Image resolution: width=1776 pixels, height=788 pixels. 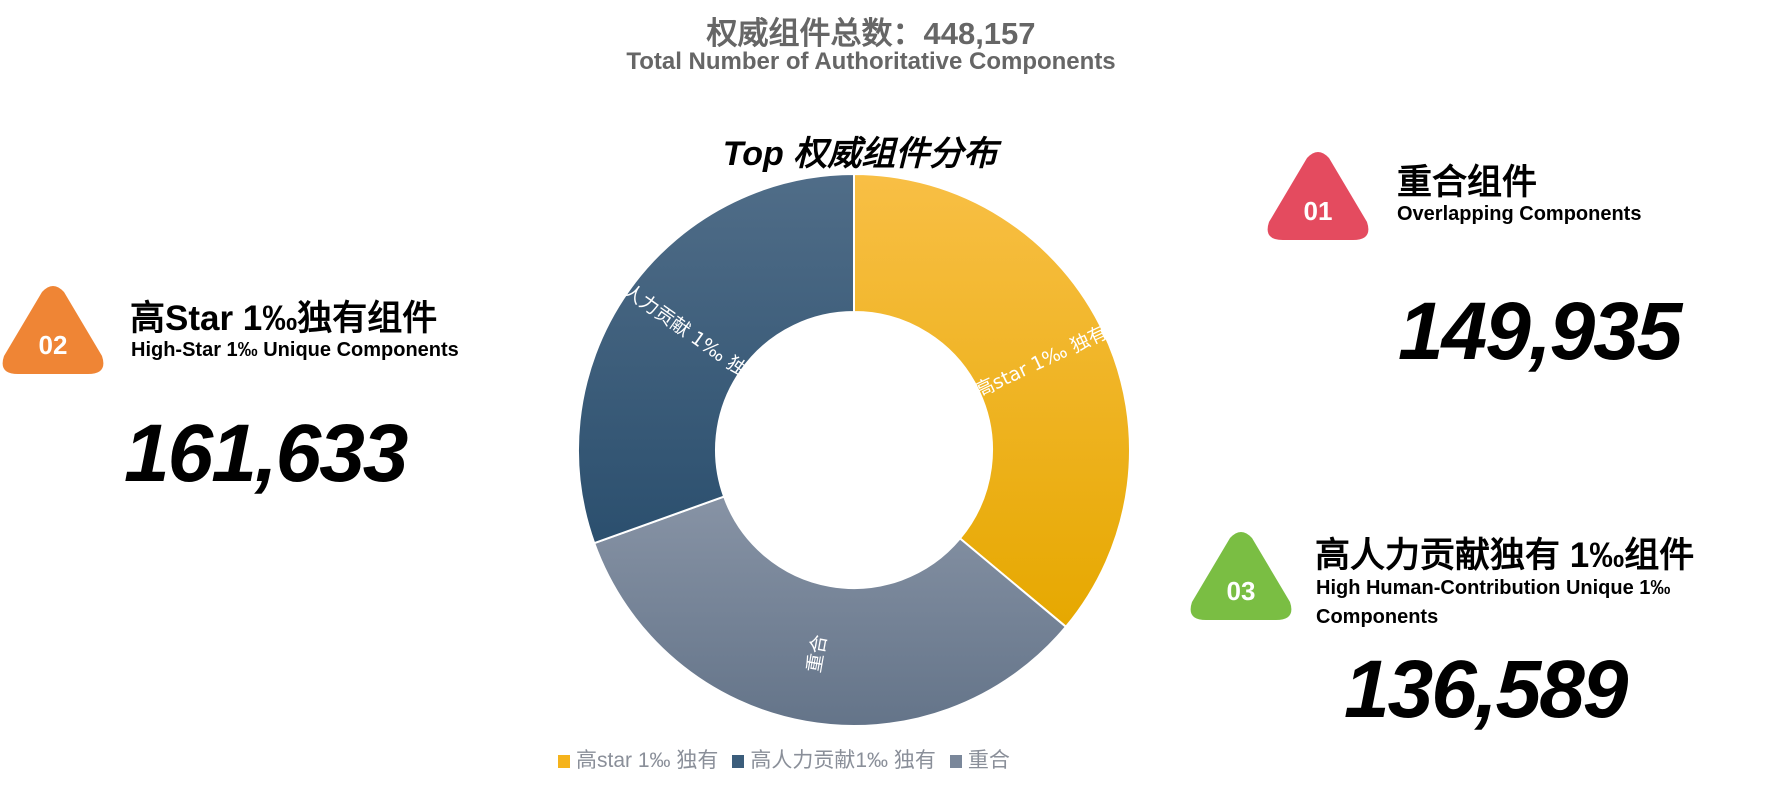 I want to click on overlap-card-title: 重合组件, so click(x=1467, y=182).